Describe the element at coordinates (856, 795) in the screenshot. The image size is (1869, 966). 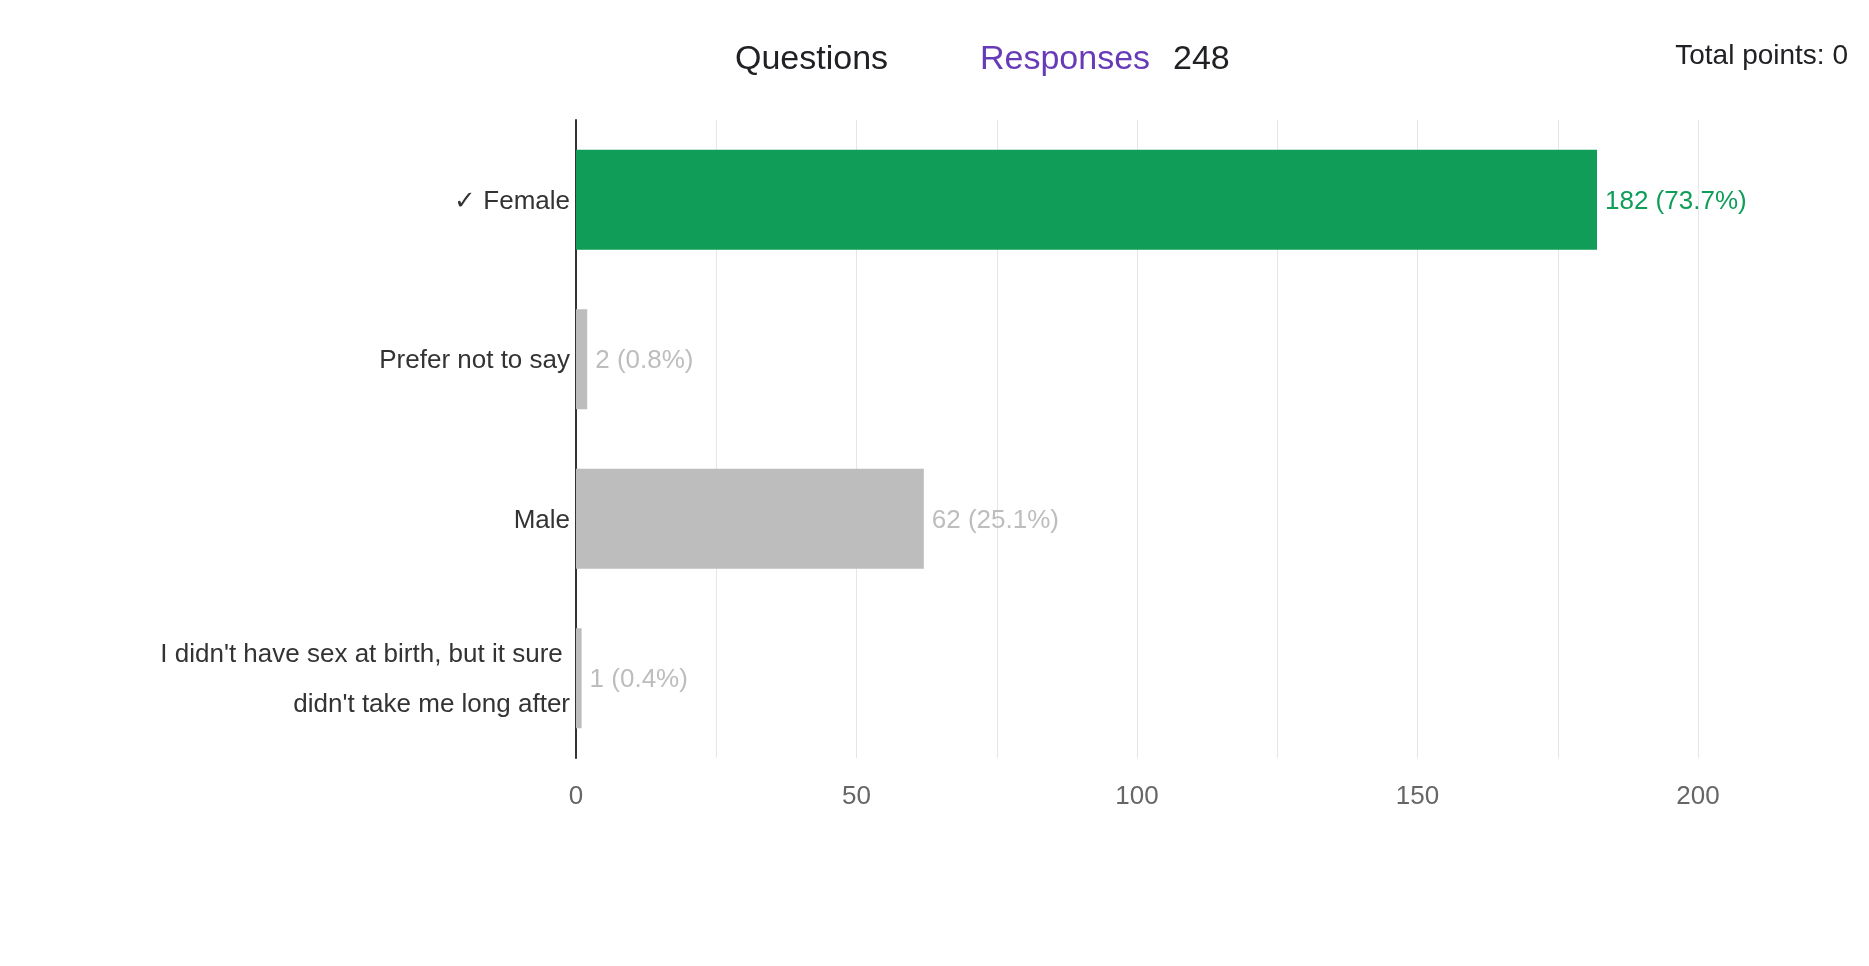
I see `x-tick-label: 50` at that location.